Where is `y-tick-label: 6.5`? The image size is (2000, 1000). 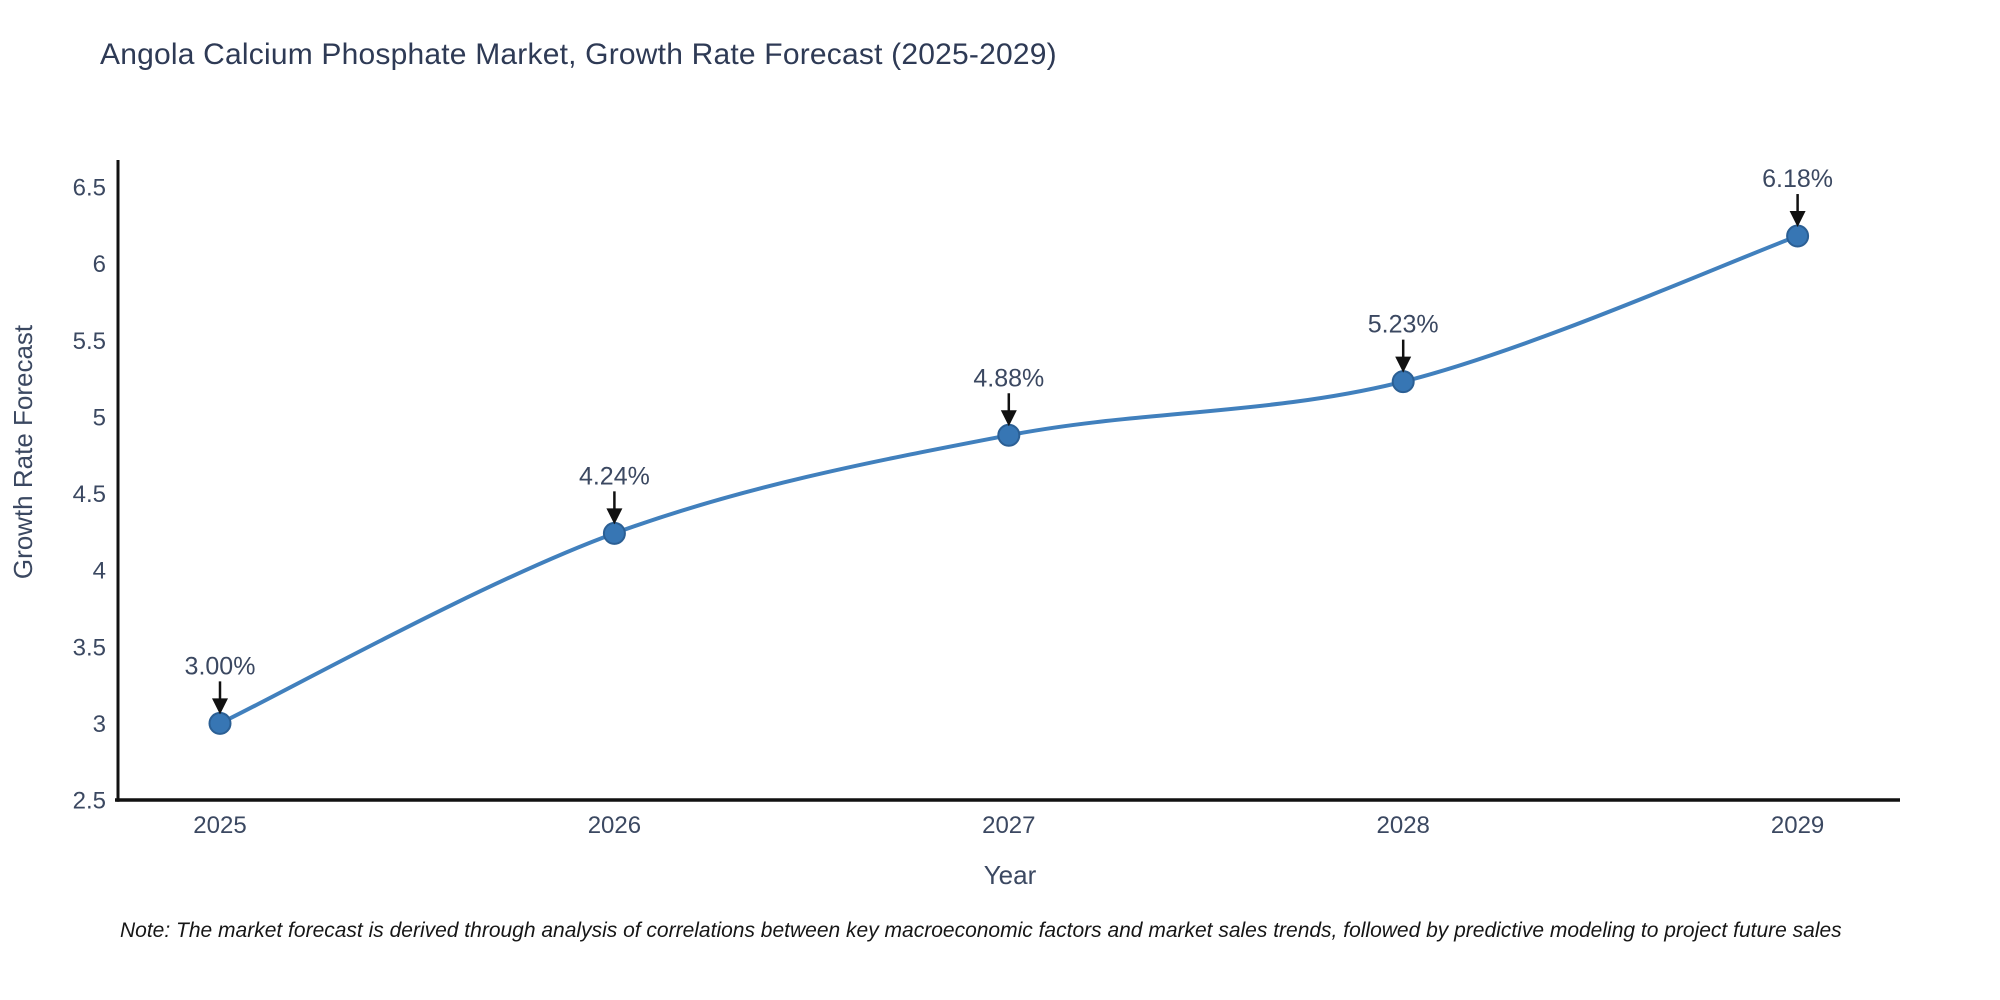 y-tick-label: 6.5 is located at coordinates (89, 188).